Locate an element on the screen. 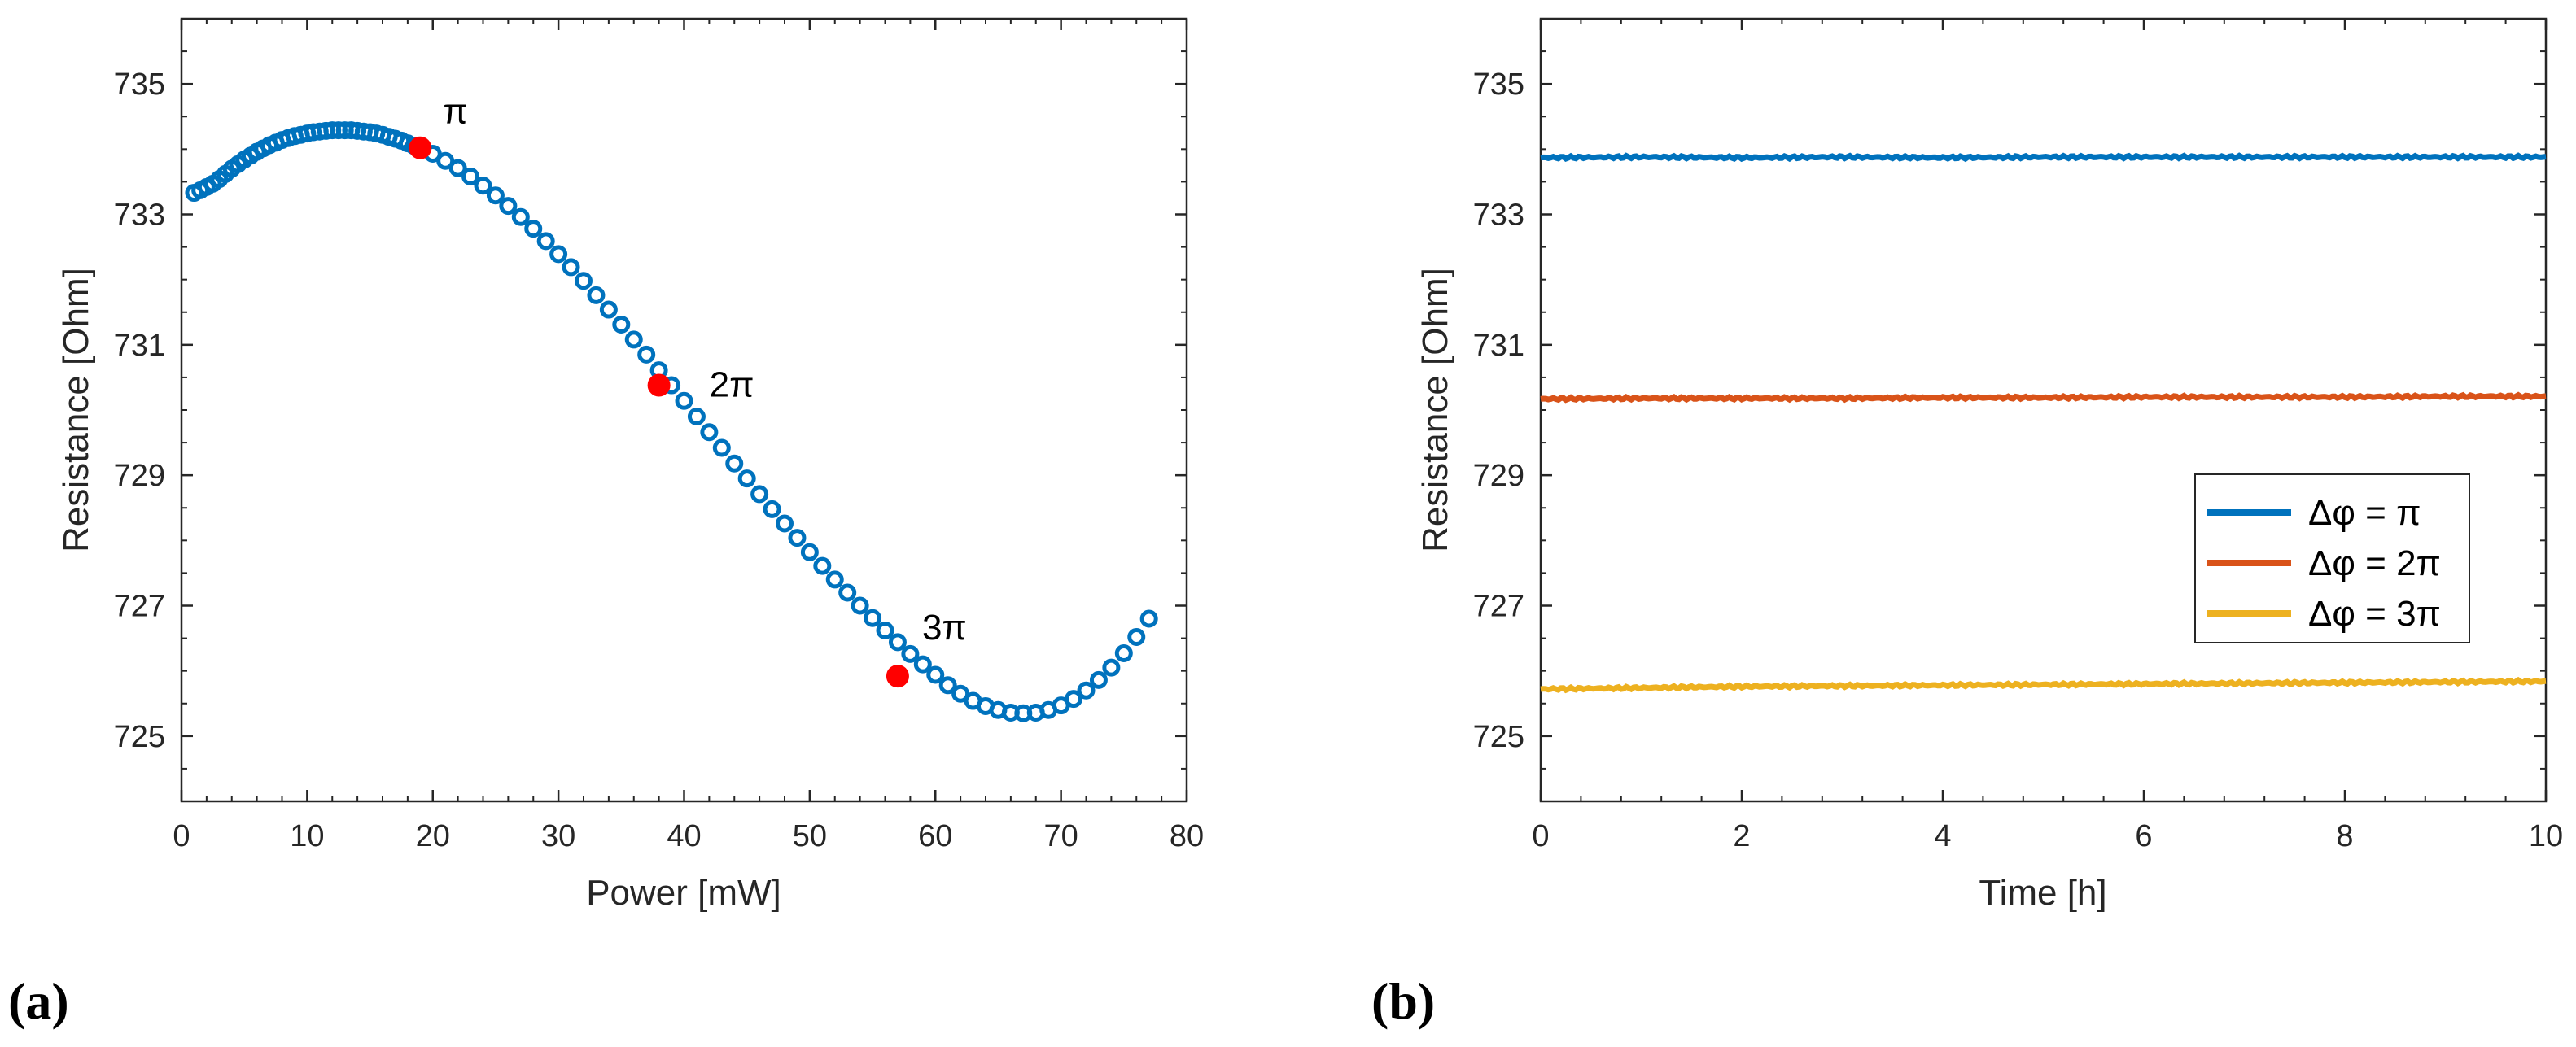 The image size is (2576, 1047). panel-a-x-tick-label: 20 is located at coordinates (433, 836).